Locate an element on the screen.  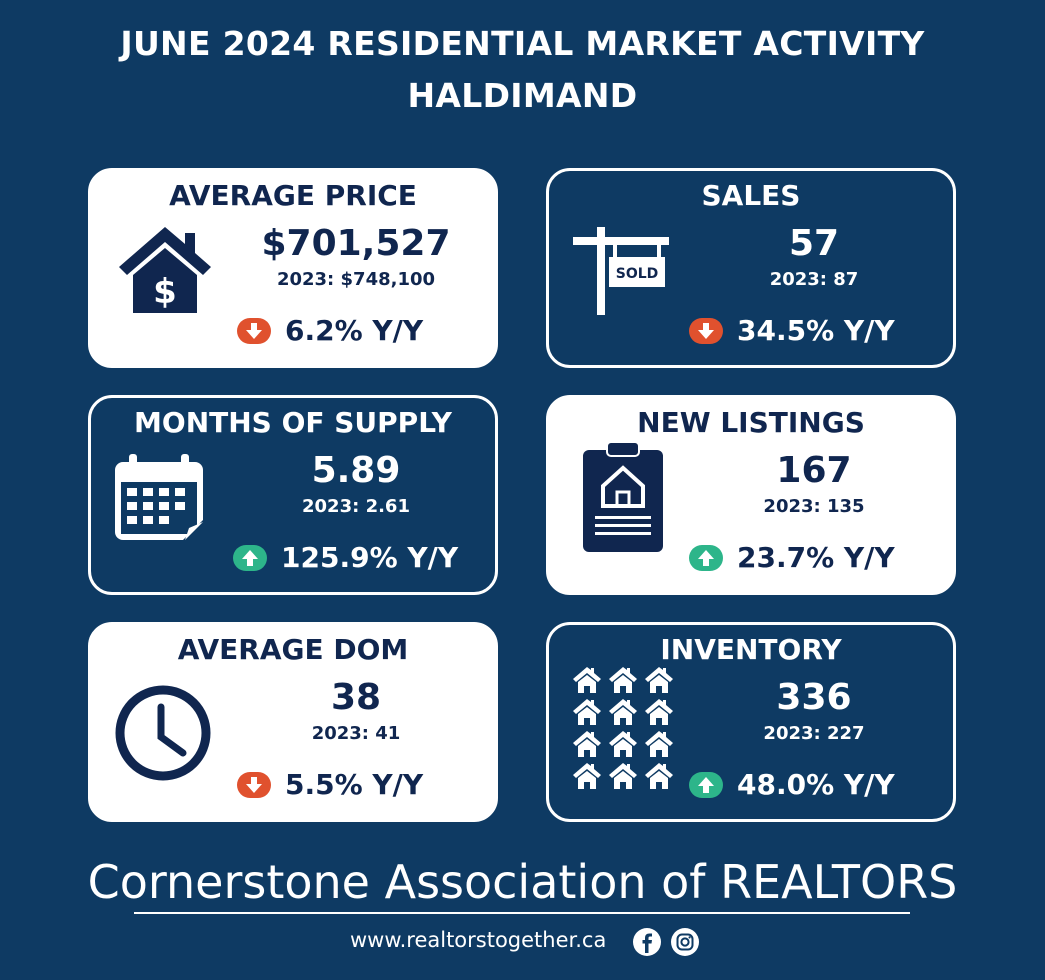
average-price-previous: 2023: $748,100 is located at coordinates (356, 279).